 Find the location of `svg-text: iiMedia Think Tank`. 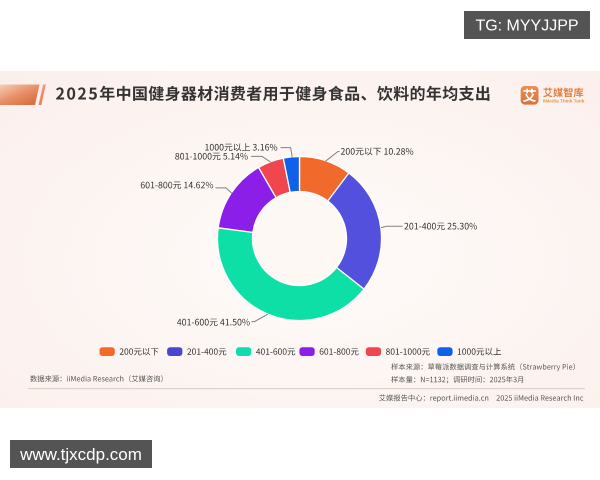

svg-text: iiMedia Think Tank is located at coordinates (564, 101).